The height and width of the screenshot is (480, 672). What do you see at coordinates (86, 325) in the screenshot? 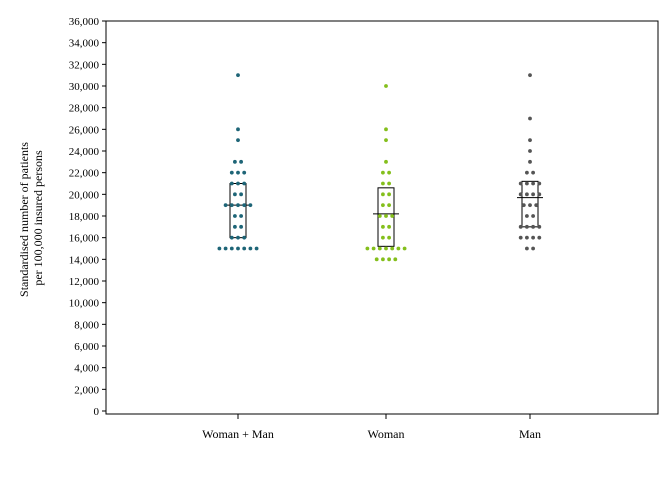
I see `y-tick-label: 8,000` at bounding box center [86, 325].